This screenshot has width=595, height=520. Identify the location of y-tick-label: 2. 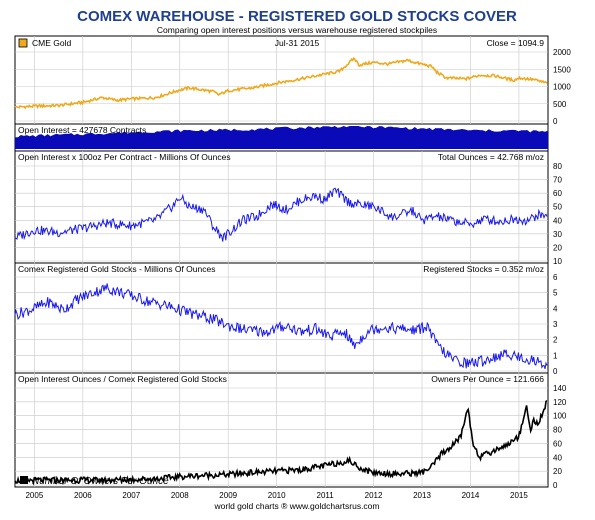
(555, 340).